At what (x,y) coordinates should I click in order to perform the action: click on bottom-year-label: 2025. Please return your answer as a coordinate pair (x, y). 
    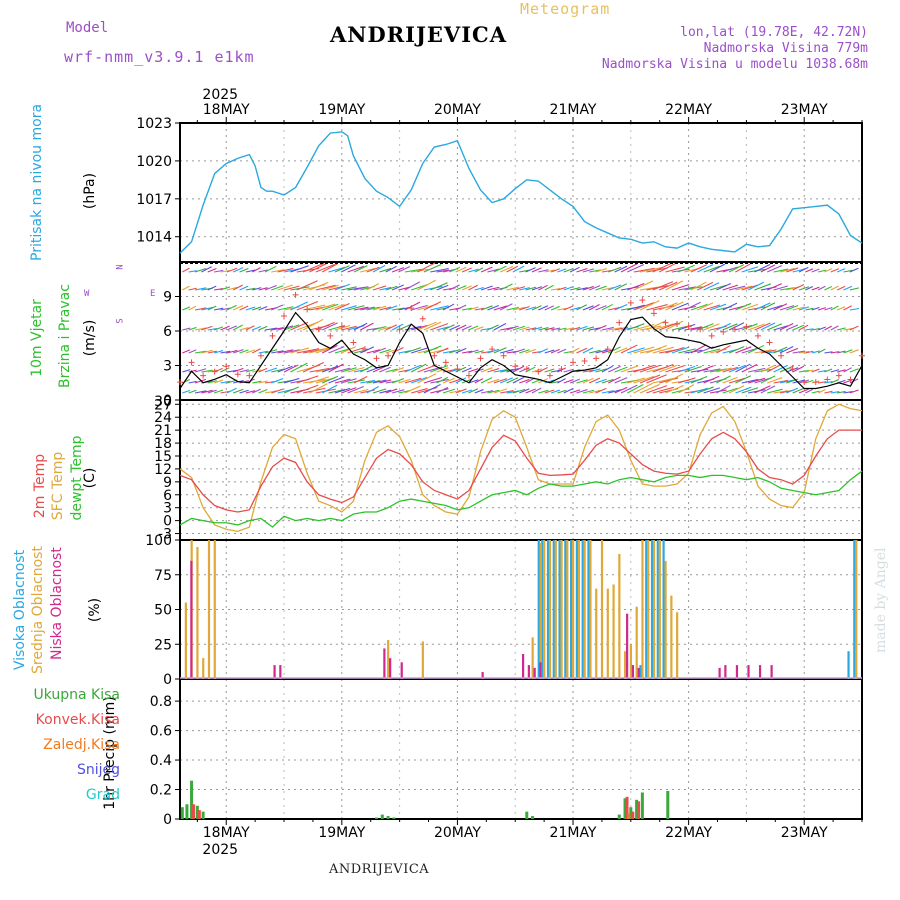
    Looking at the image, I should click on (220, 850).